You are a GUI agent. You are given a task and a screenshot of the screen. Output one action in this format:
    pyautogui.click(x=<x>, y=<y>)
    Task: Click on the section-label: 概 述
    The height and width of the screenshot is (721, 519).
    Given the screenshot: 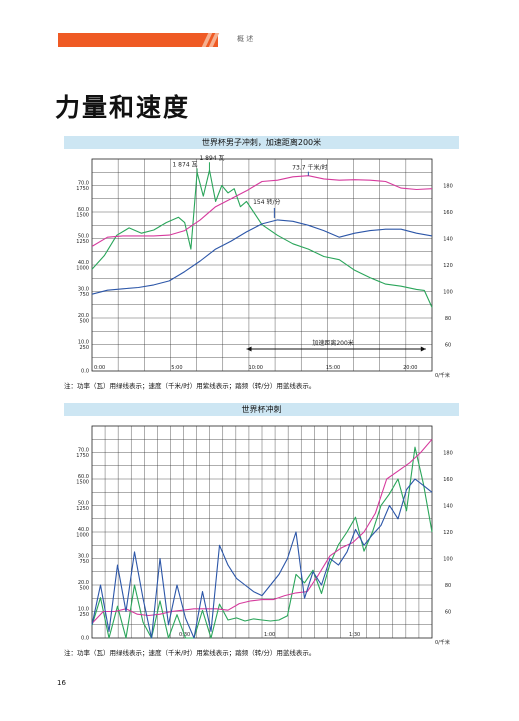 What is the action you would take?
    pyautogui.click(x=245, y=39)
    